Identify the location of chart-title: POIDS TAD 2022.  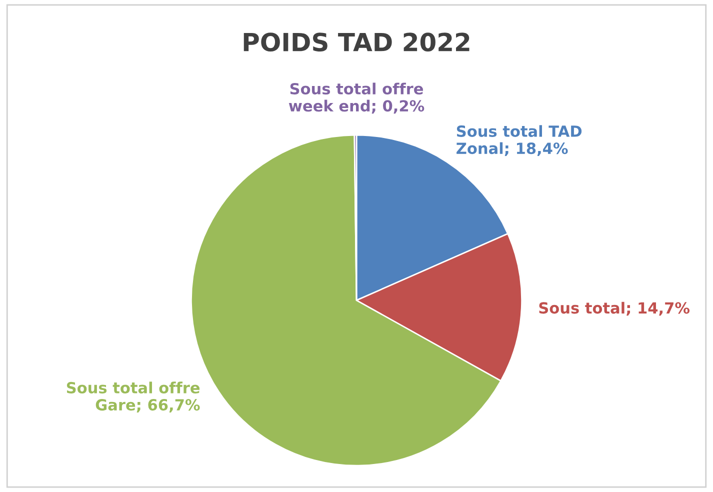
(357, 42).